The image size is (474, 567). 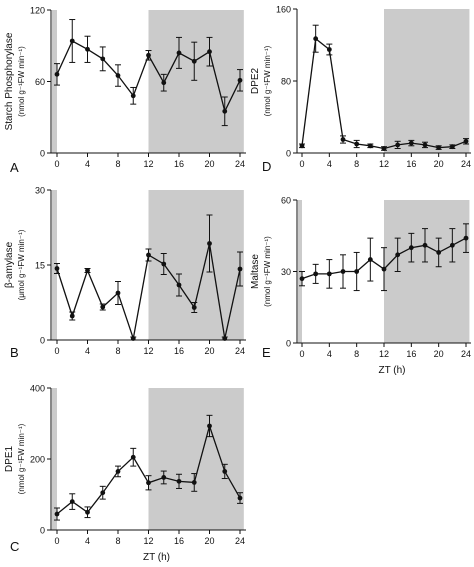 I want to click on x-axis-label: ZT (h), so click(x=156, y=557).